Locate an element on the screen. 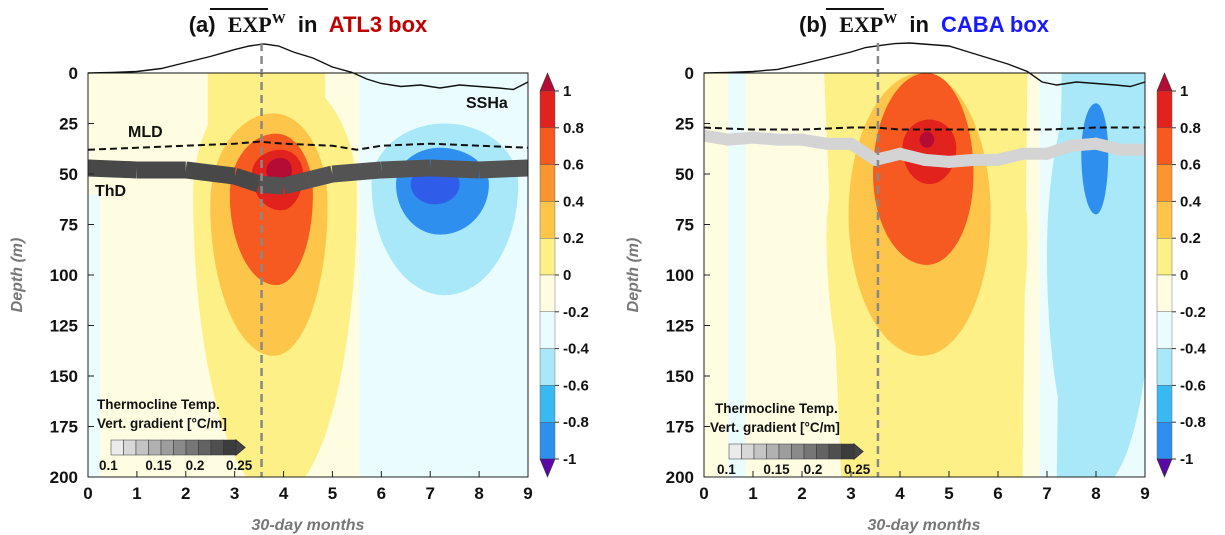 This screenshot has height=535, width=1225. y-tick-label: 25 is located at coordinates (684, 124).